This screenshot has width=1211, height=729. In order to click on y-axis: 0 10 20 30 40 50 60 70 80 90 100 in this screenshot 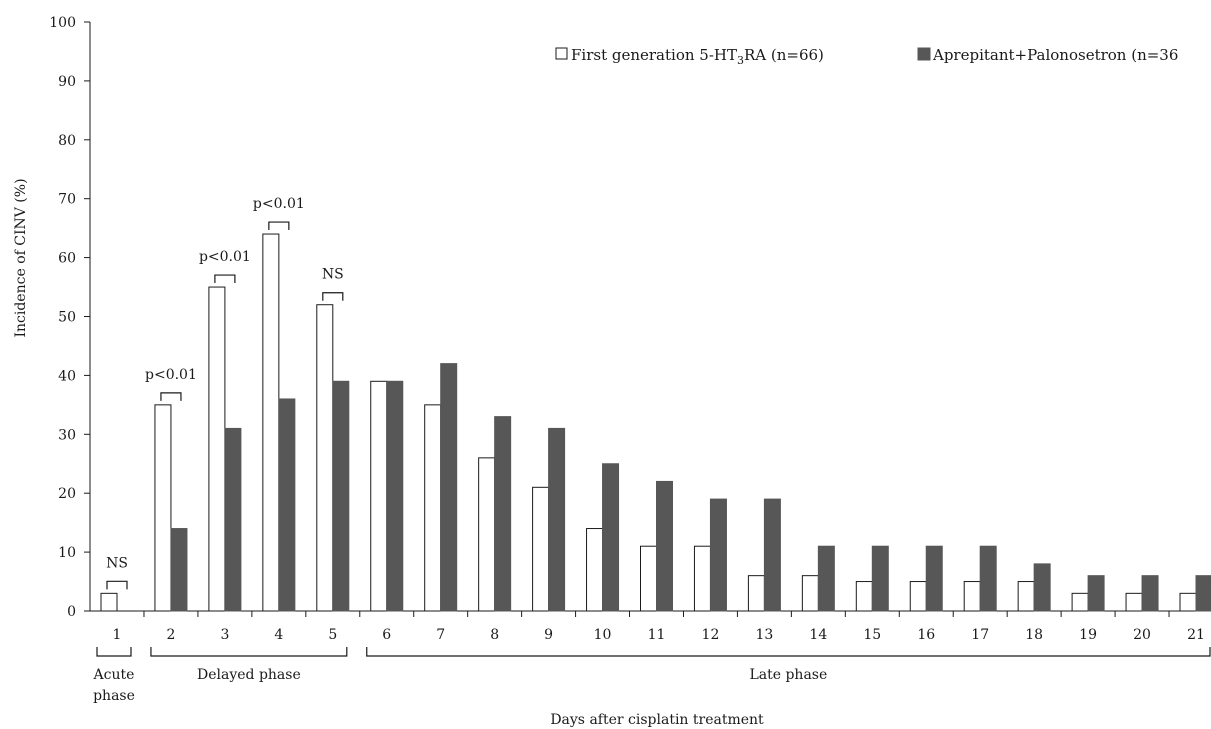, I will do `click(70, 317)`.